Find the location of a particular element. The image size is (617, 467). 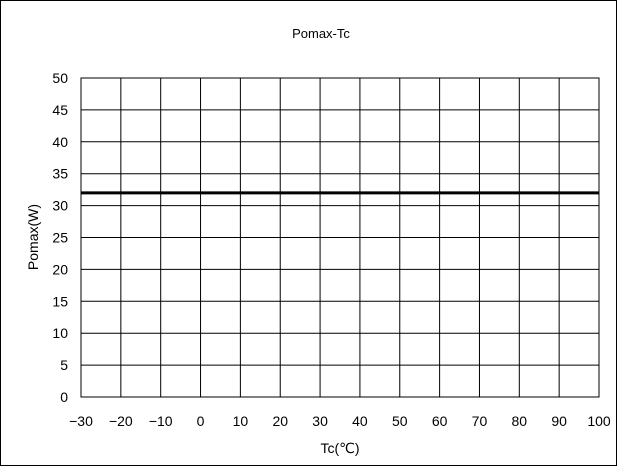

y-tick-label: 30 is located at coordinates (60, 206).